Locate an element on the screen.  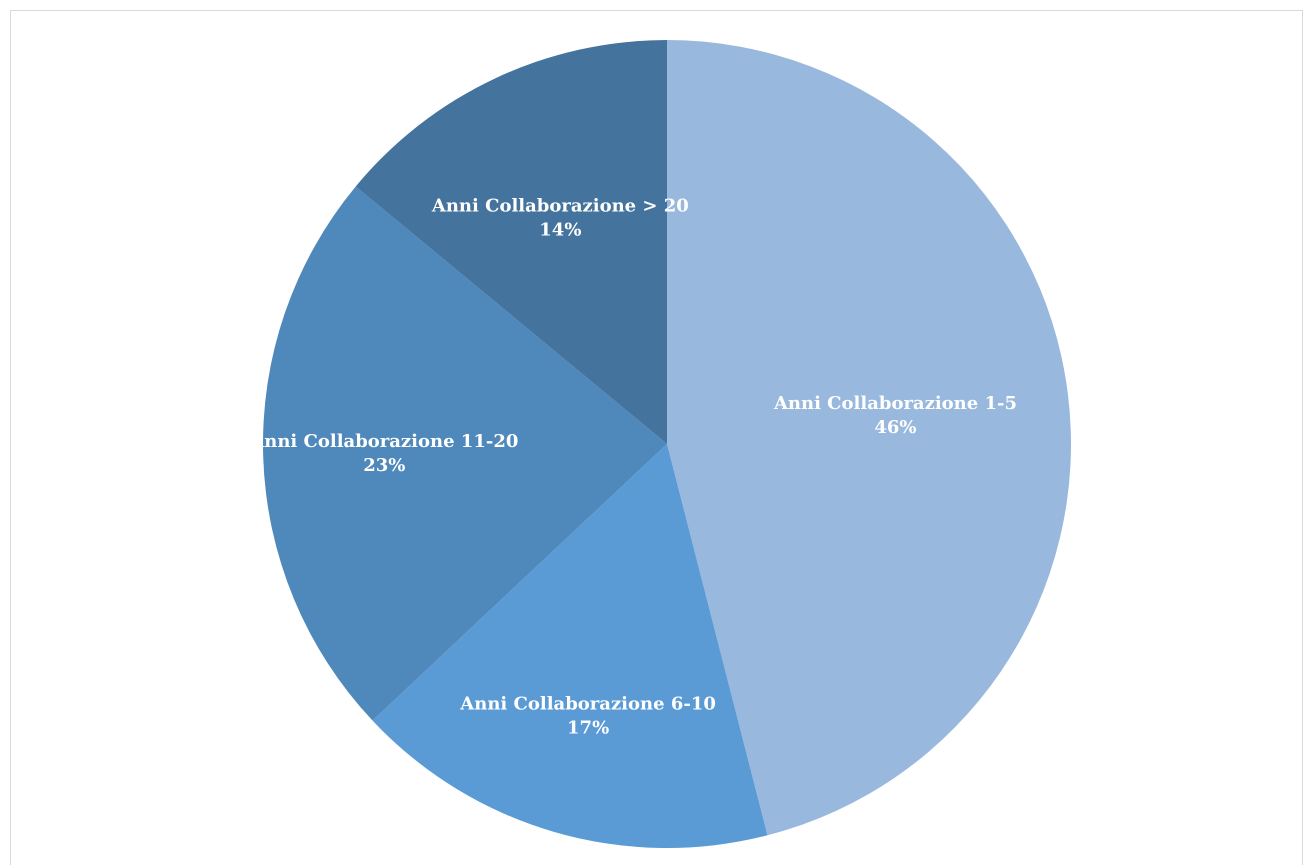
data-label-percent: 23% is located at coordinates (384, 465).